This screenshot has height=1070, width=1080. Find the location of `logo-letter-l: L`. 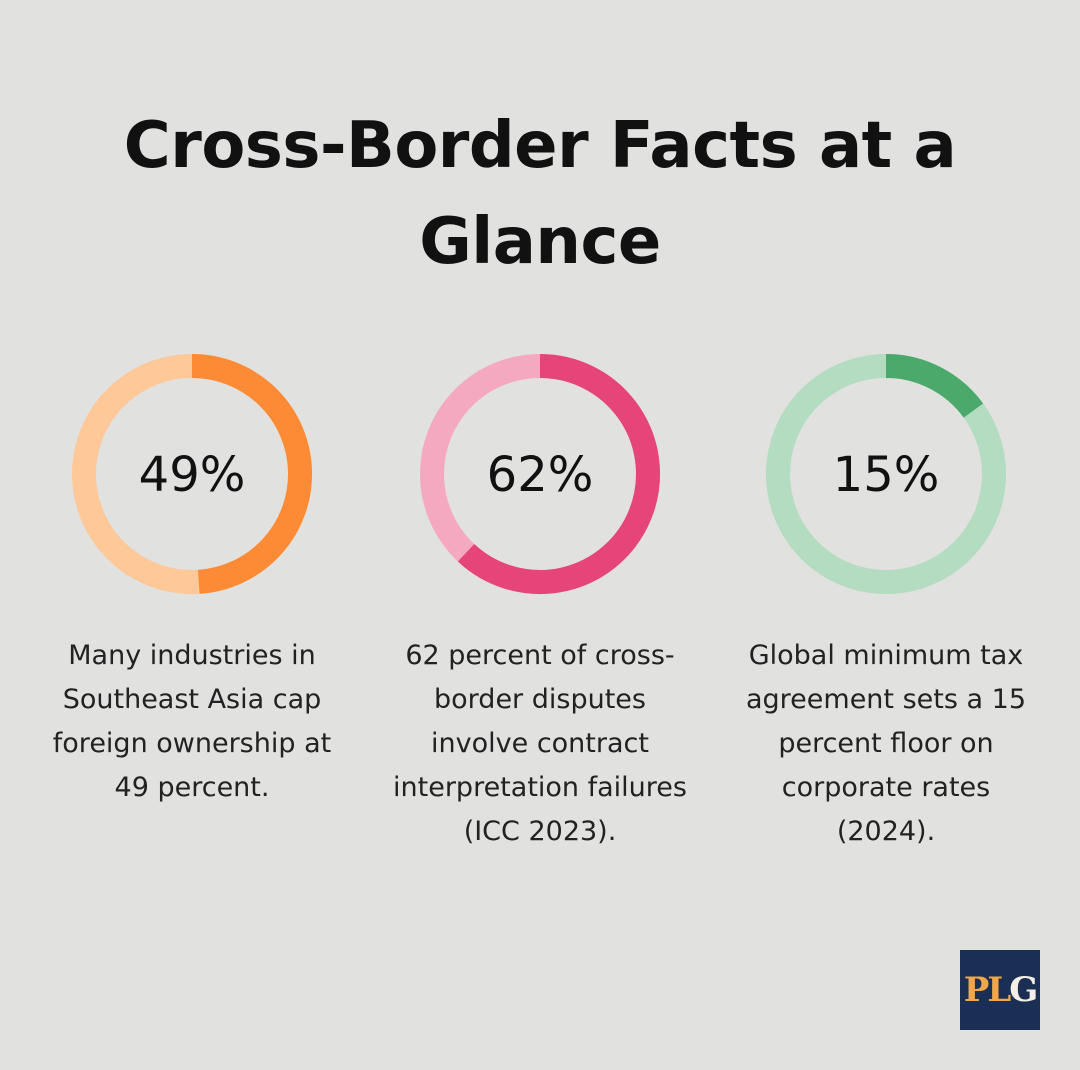

logo-letter-l: L is located at coordinates (999, 990).